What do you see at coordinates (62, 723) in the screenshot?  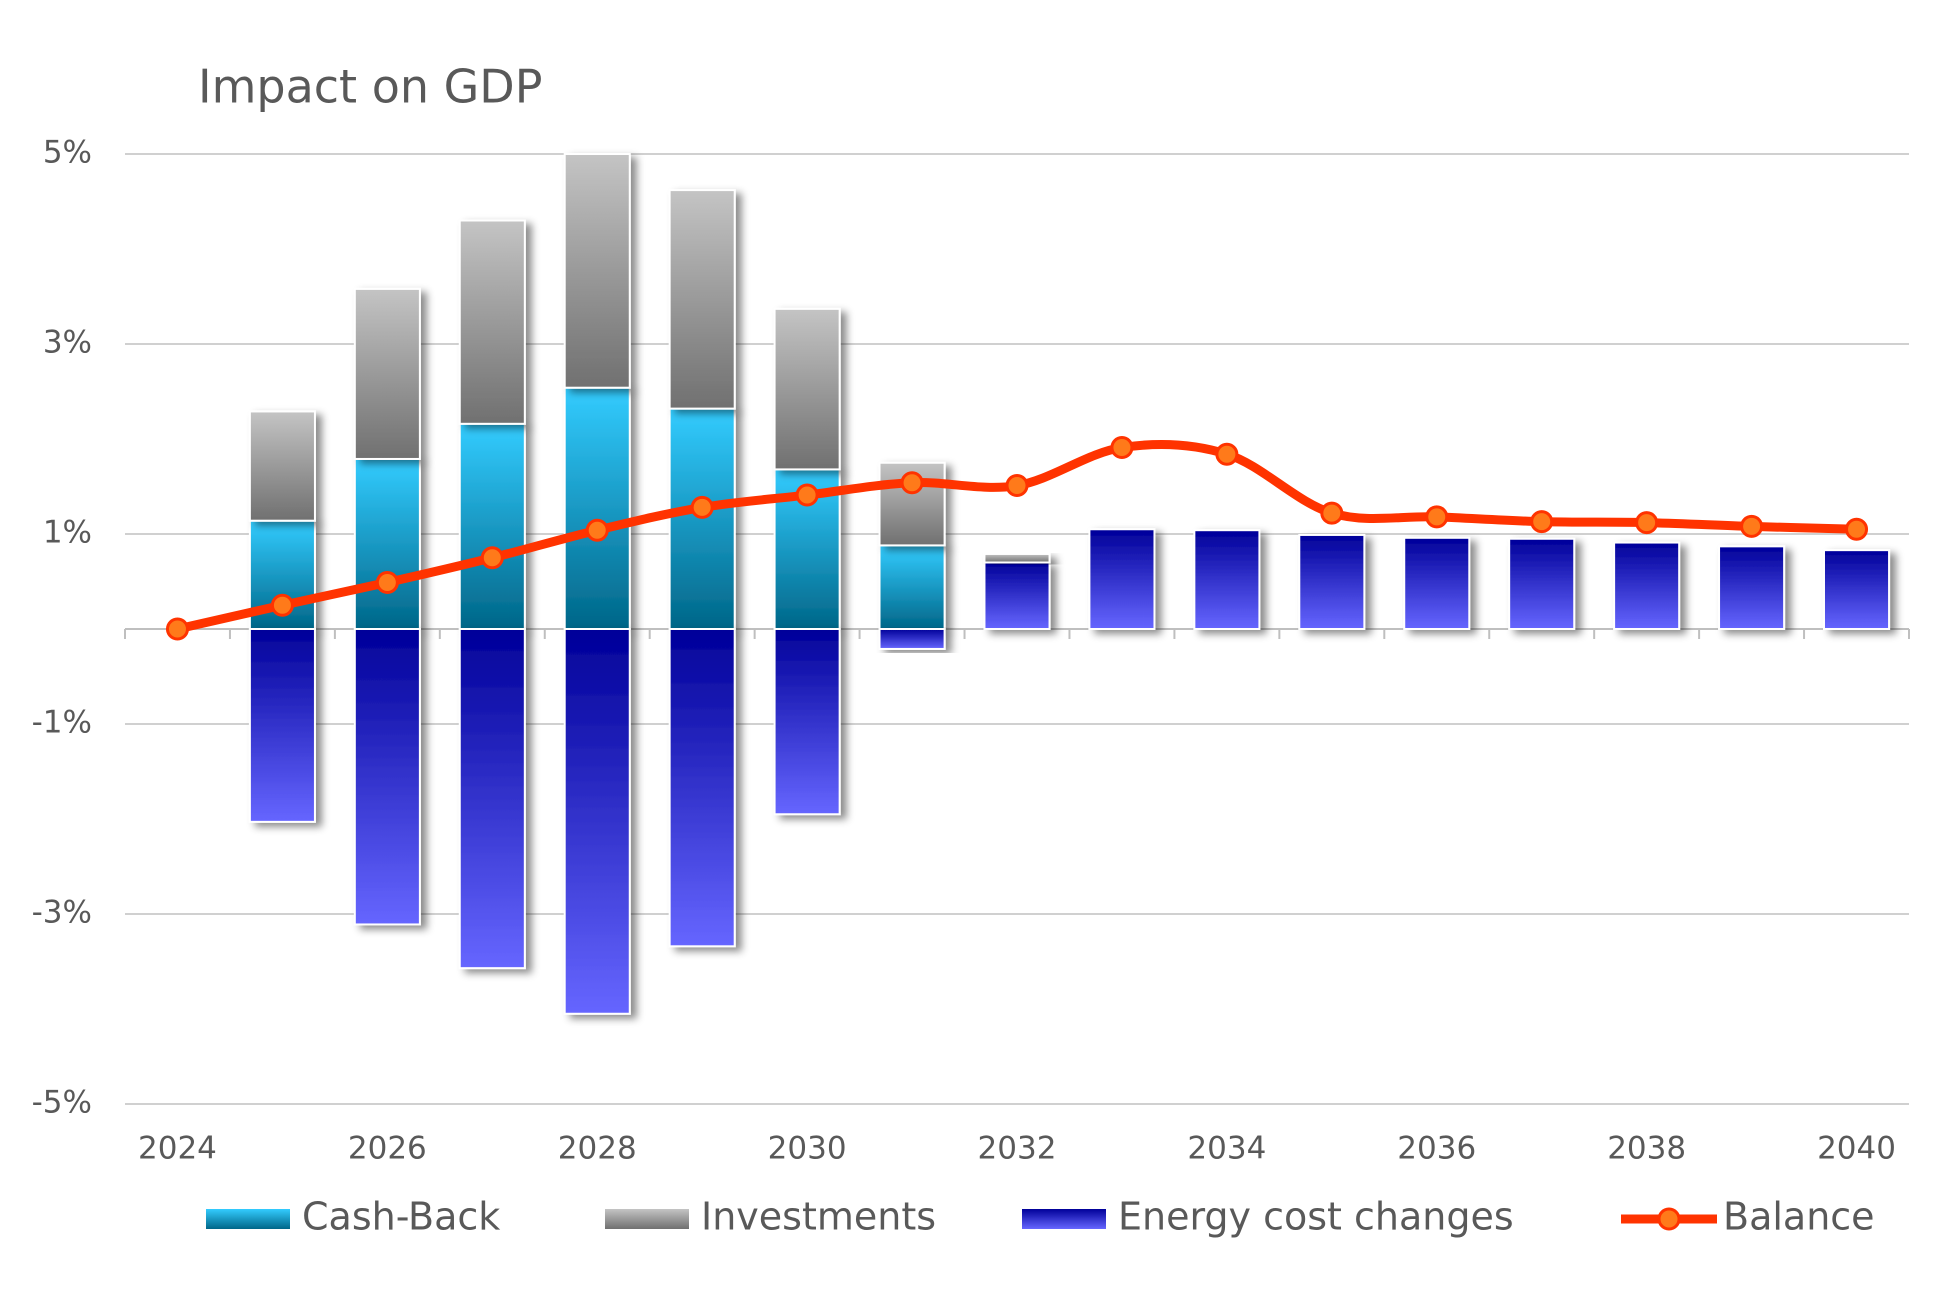 I see `y-tick-label: -1%` at bounding box center [62, 723].